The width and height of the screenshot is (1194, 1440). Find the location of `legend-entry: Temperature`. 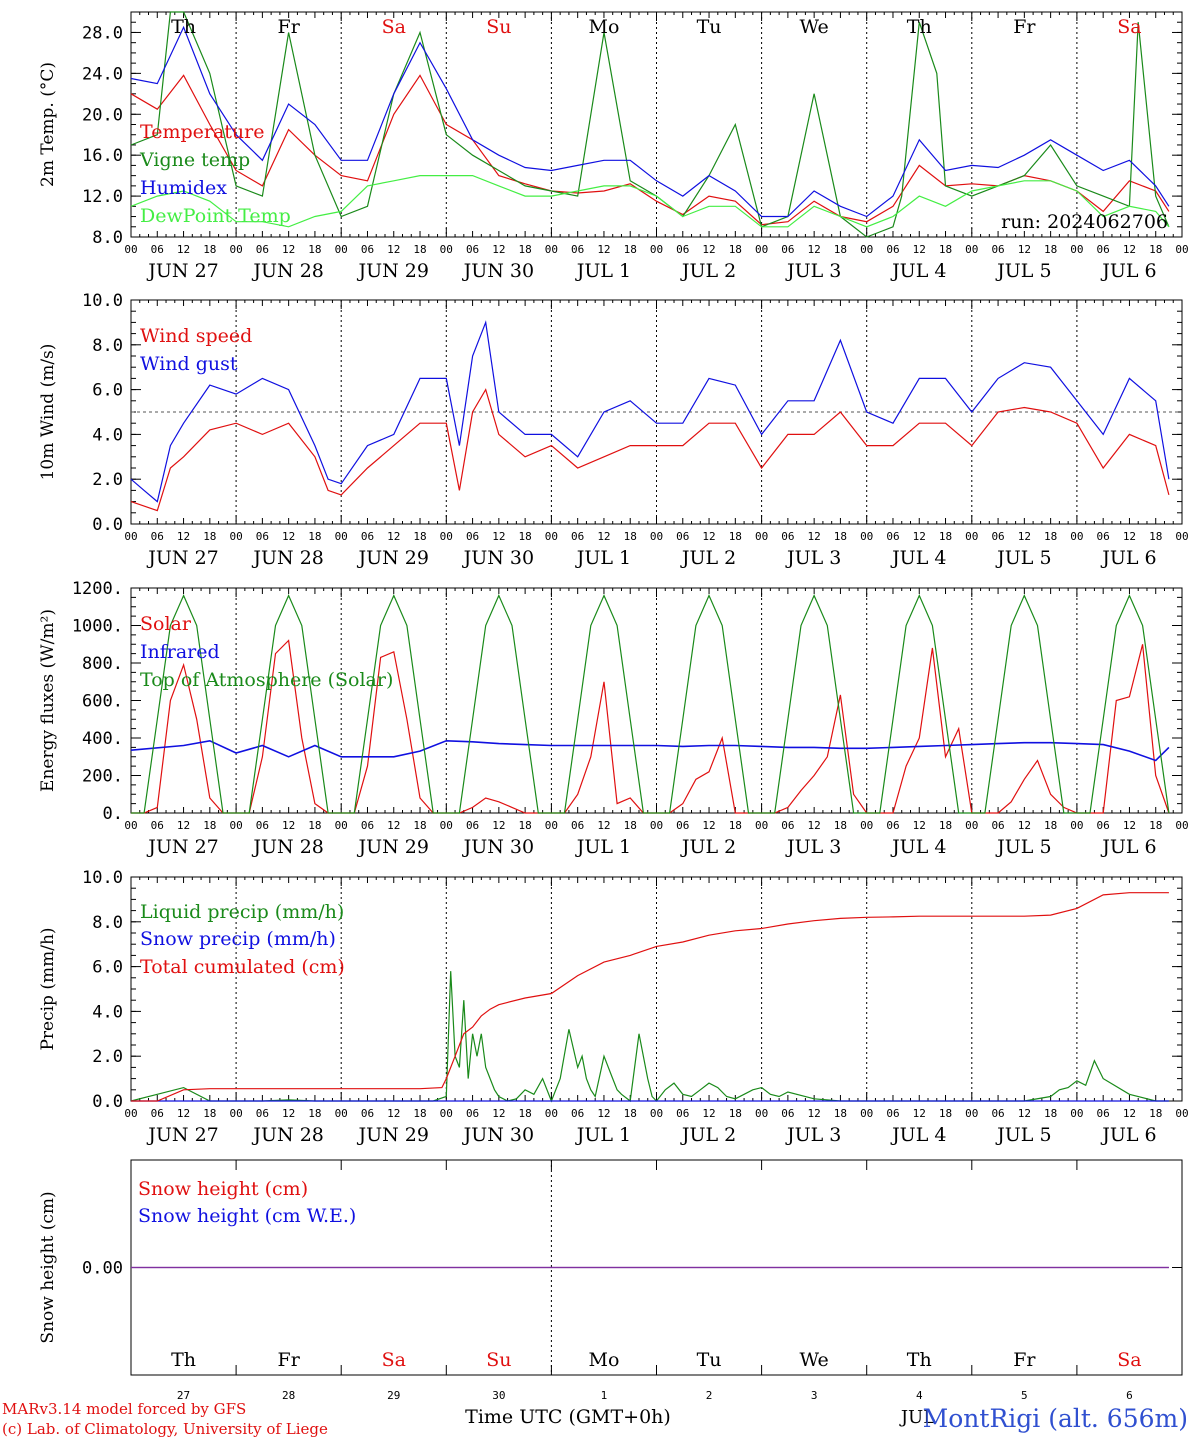

legend-entry: Temperature is located at coordinates (202, 132).